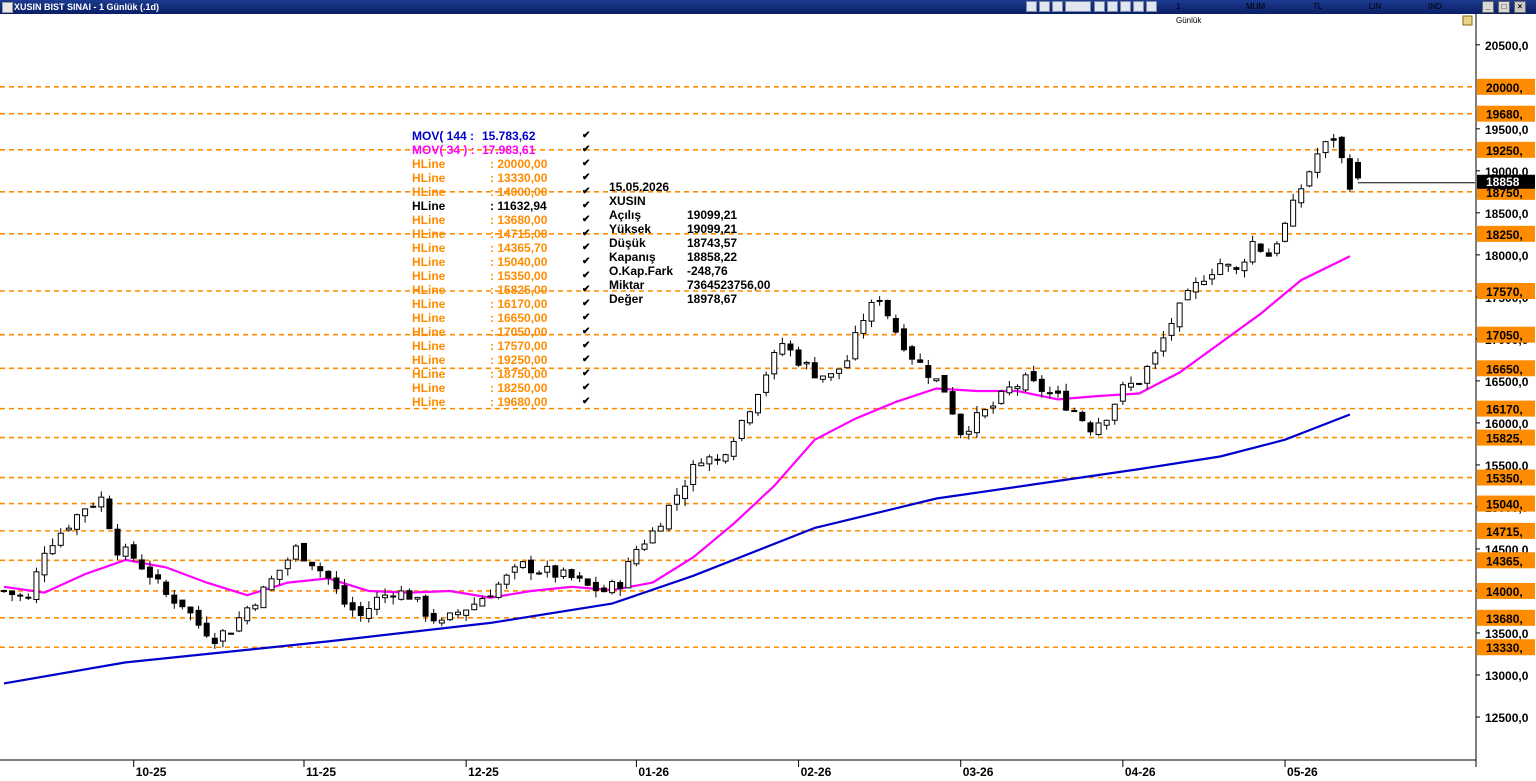 The height and width of the screenshot is (781, 1536). I want to click on period-button: 1 Günlük, so click(1189, 13).